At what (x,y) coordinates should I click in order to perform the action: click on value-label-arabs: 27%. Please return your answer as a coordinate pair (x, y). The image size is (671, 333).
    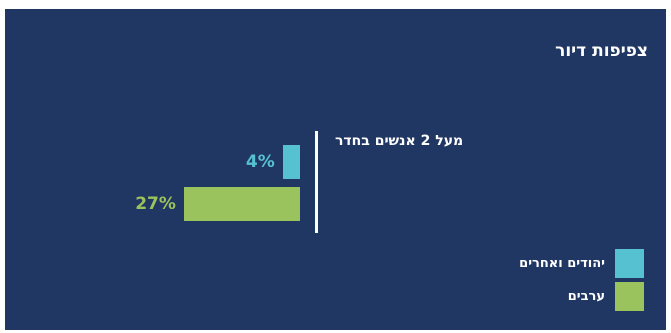
    Looking at the image, I should click on (155, 204).